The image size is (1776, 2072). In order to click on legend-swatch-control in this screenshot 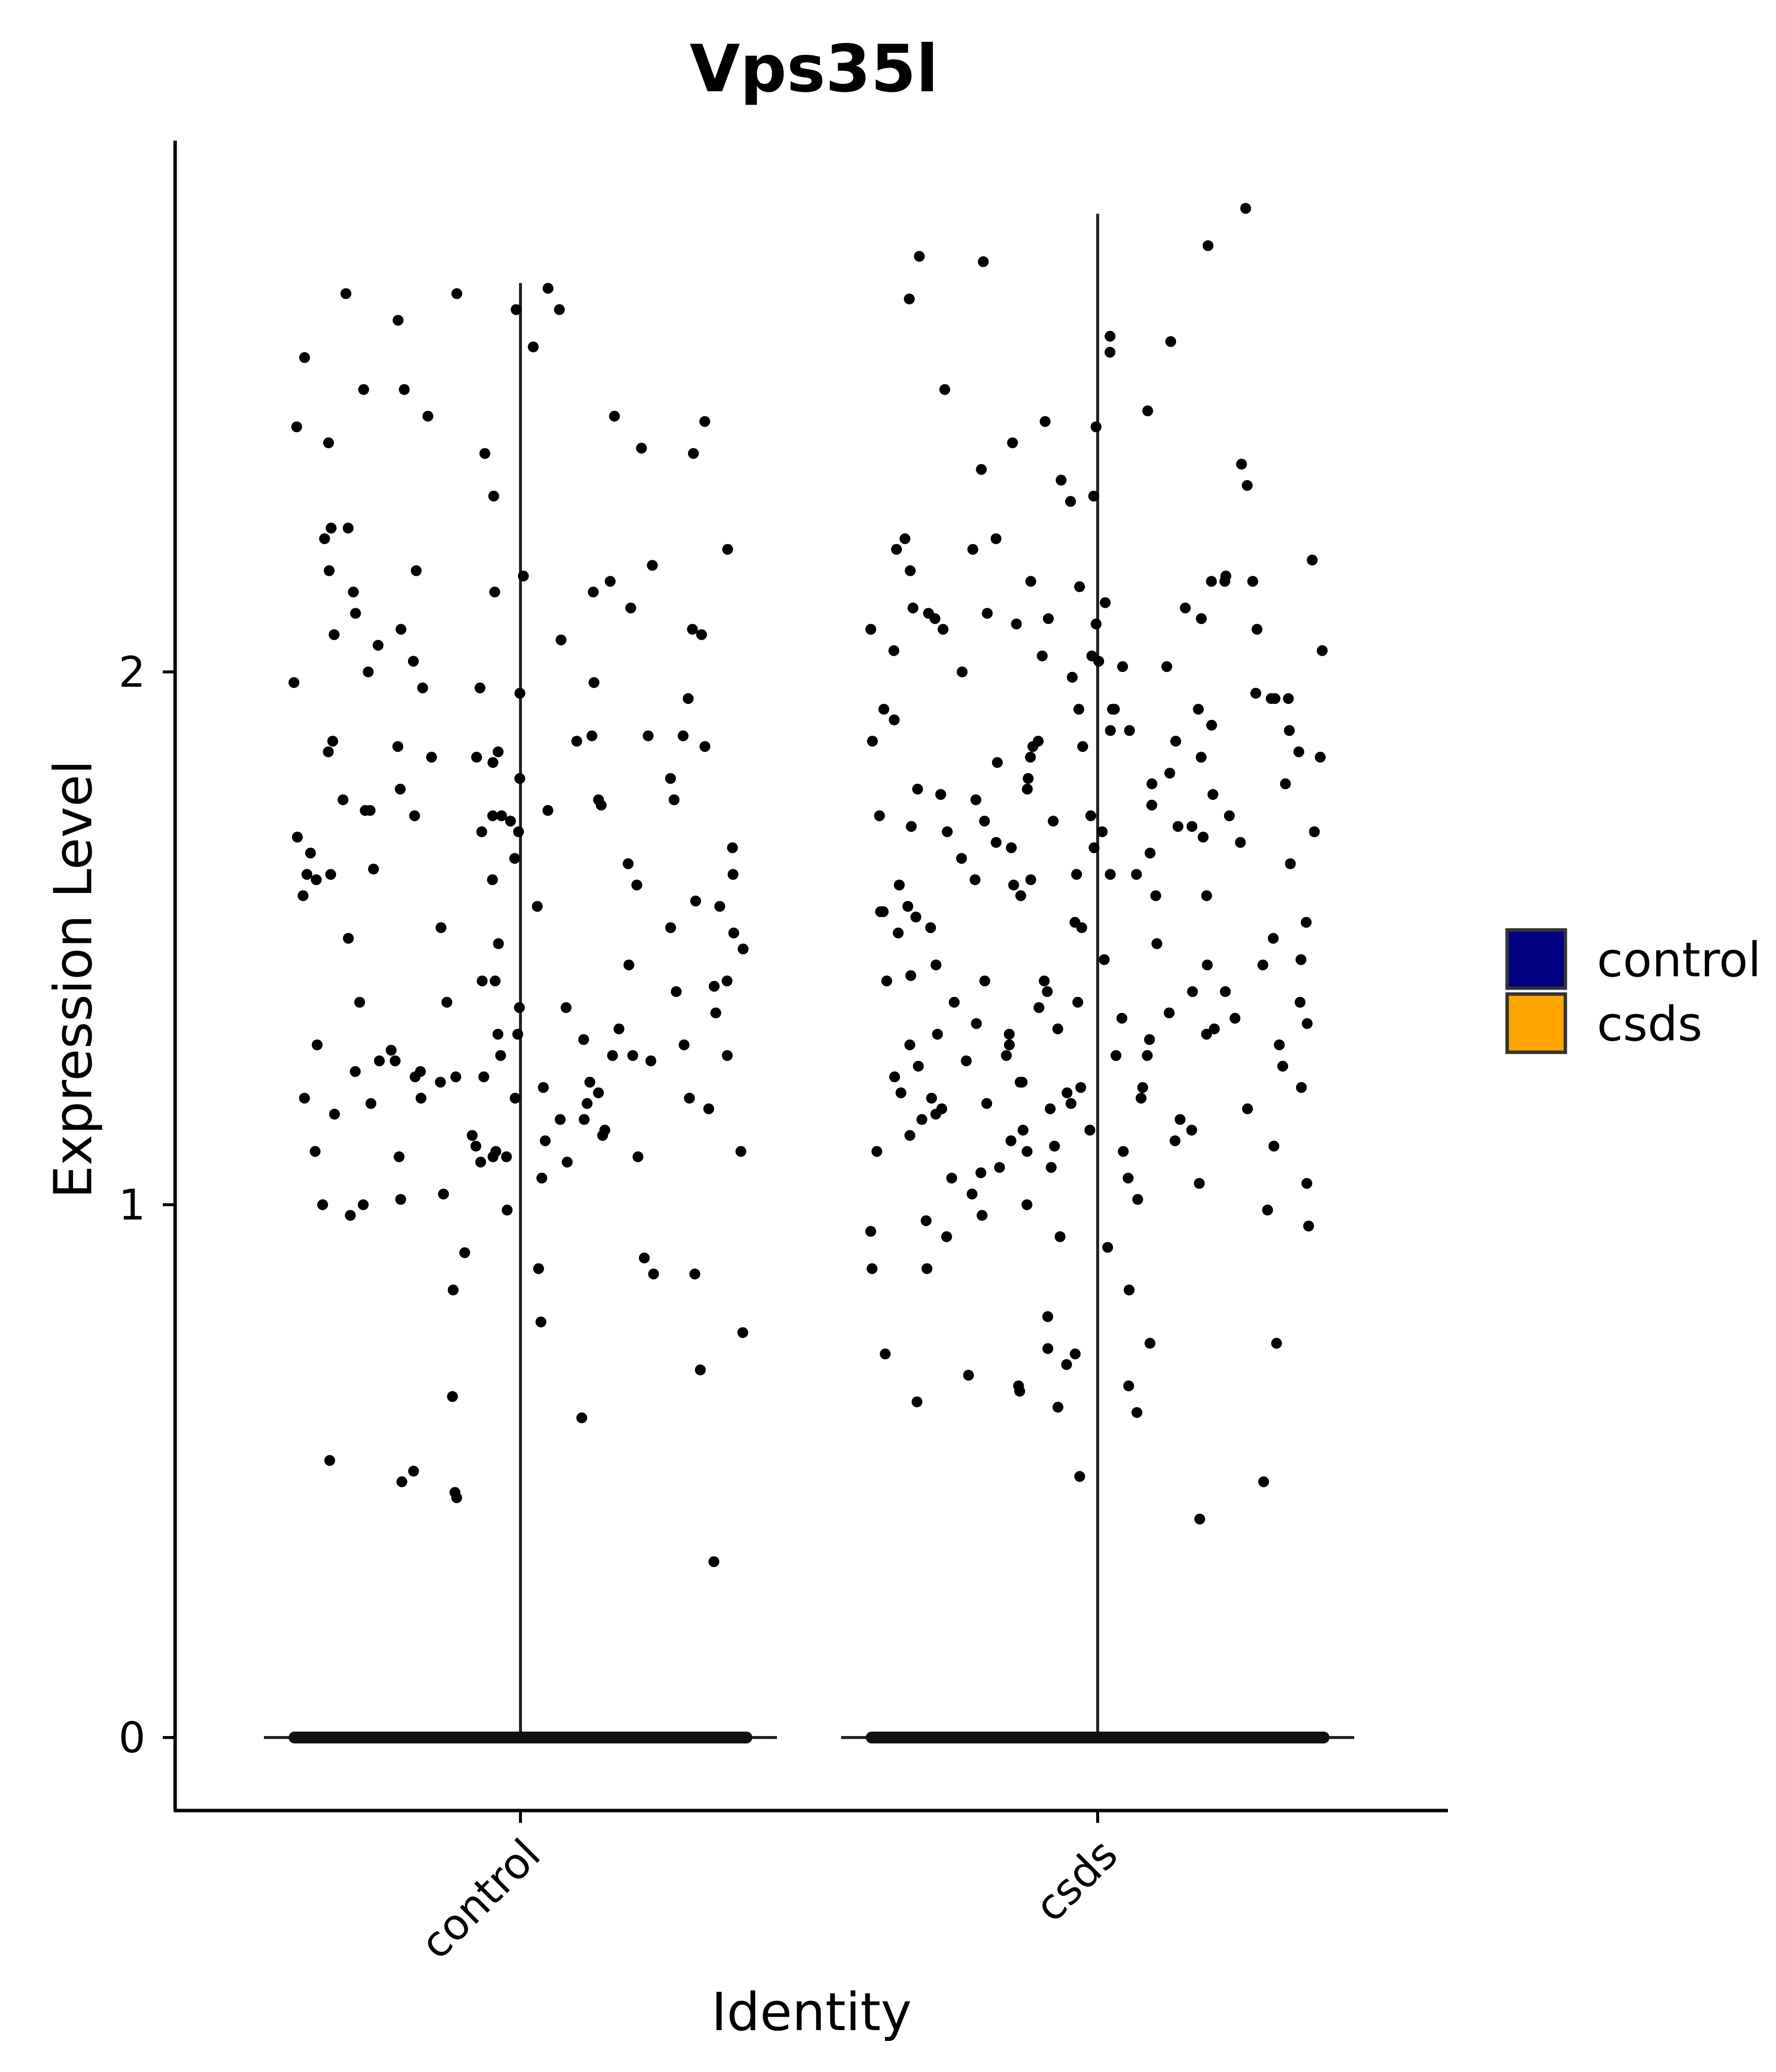, I will do `click(1536, 959)`.